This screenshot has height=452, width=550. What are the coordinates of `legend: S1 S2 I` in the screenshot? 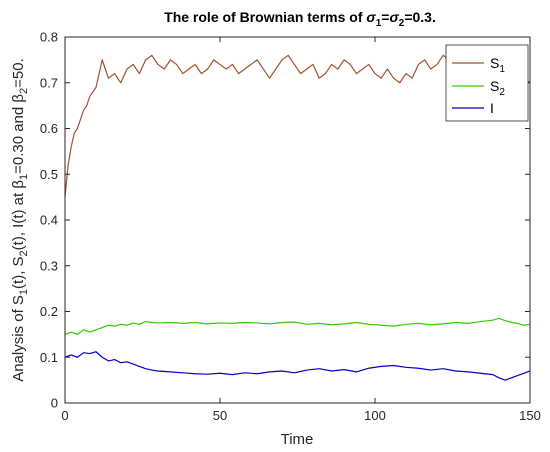 It's located at (487, 83).